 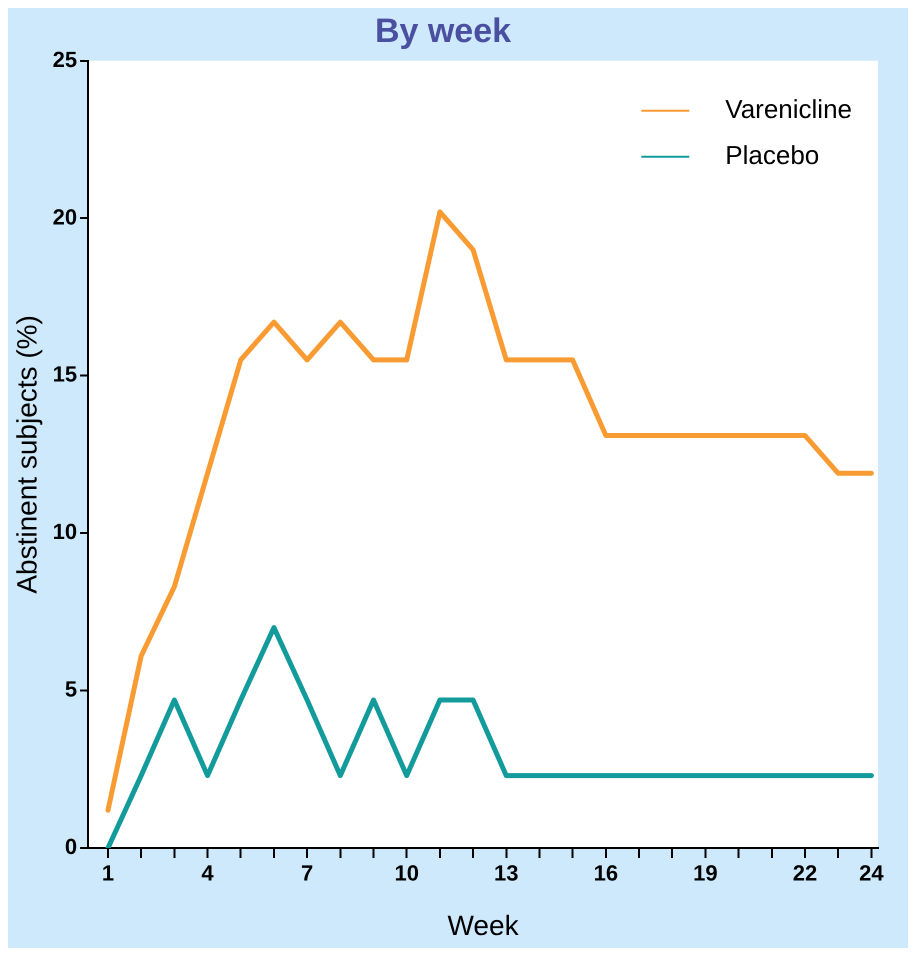 What do you see at coordinates (307, 873) in the screenshot?
I see `x-tick-label: 7` at bounding box center [307, 873].